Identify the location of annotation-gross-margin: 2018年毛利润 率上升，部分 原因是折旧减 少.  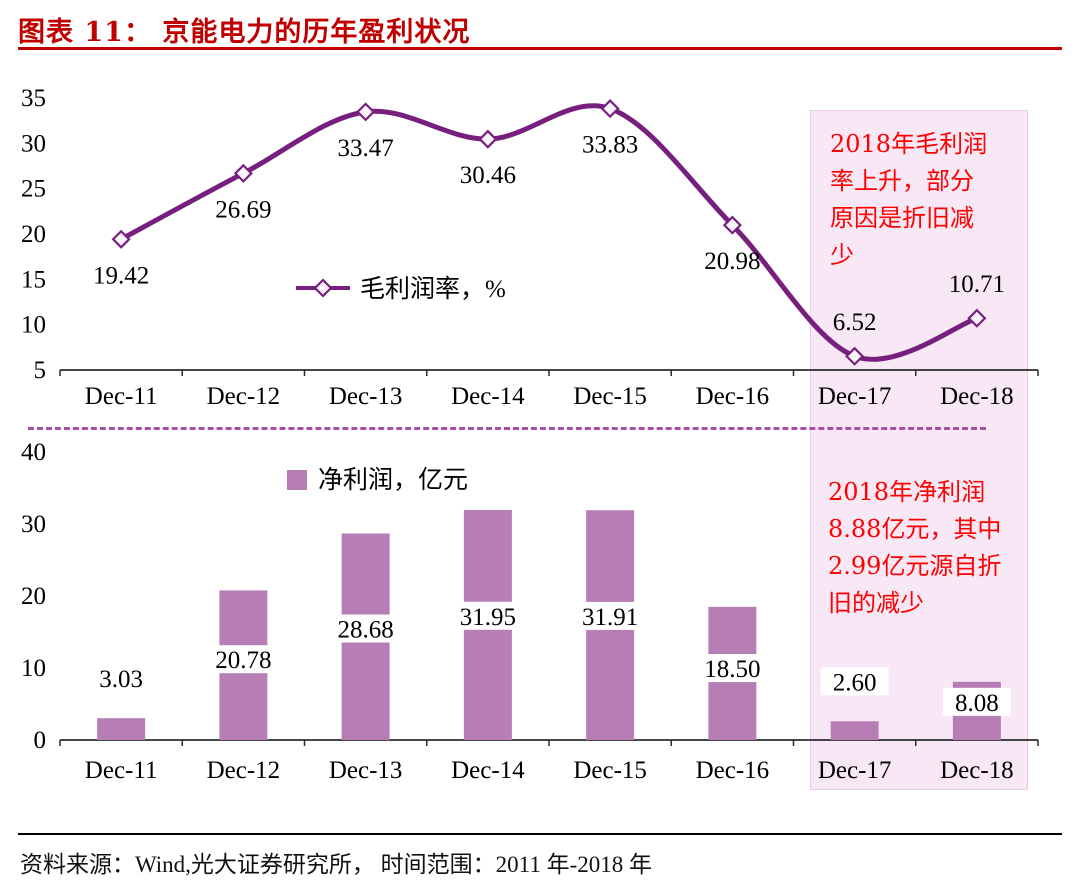
(909, 199).